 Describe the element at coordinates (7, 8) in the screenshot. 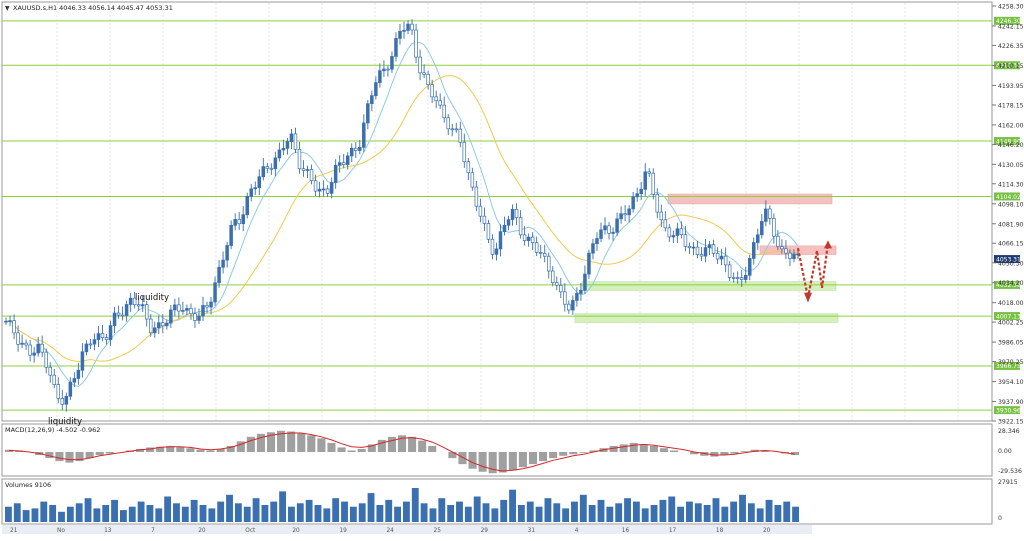

I see `collapse-triangle-icon: ▼` at that location.